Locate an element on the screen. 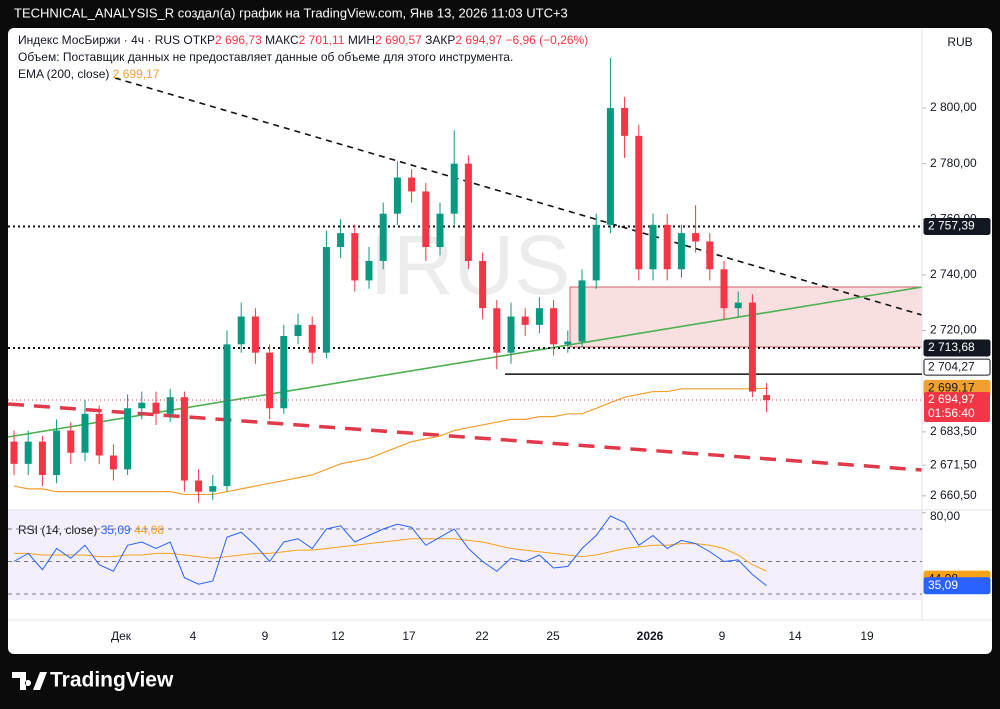  x-tick-label: Дек is located at coordinates (121, 636).